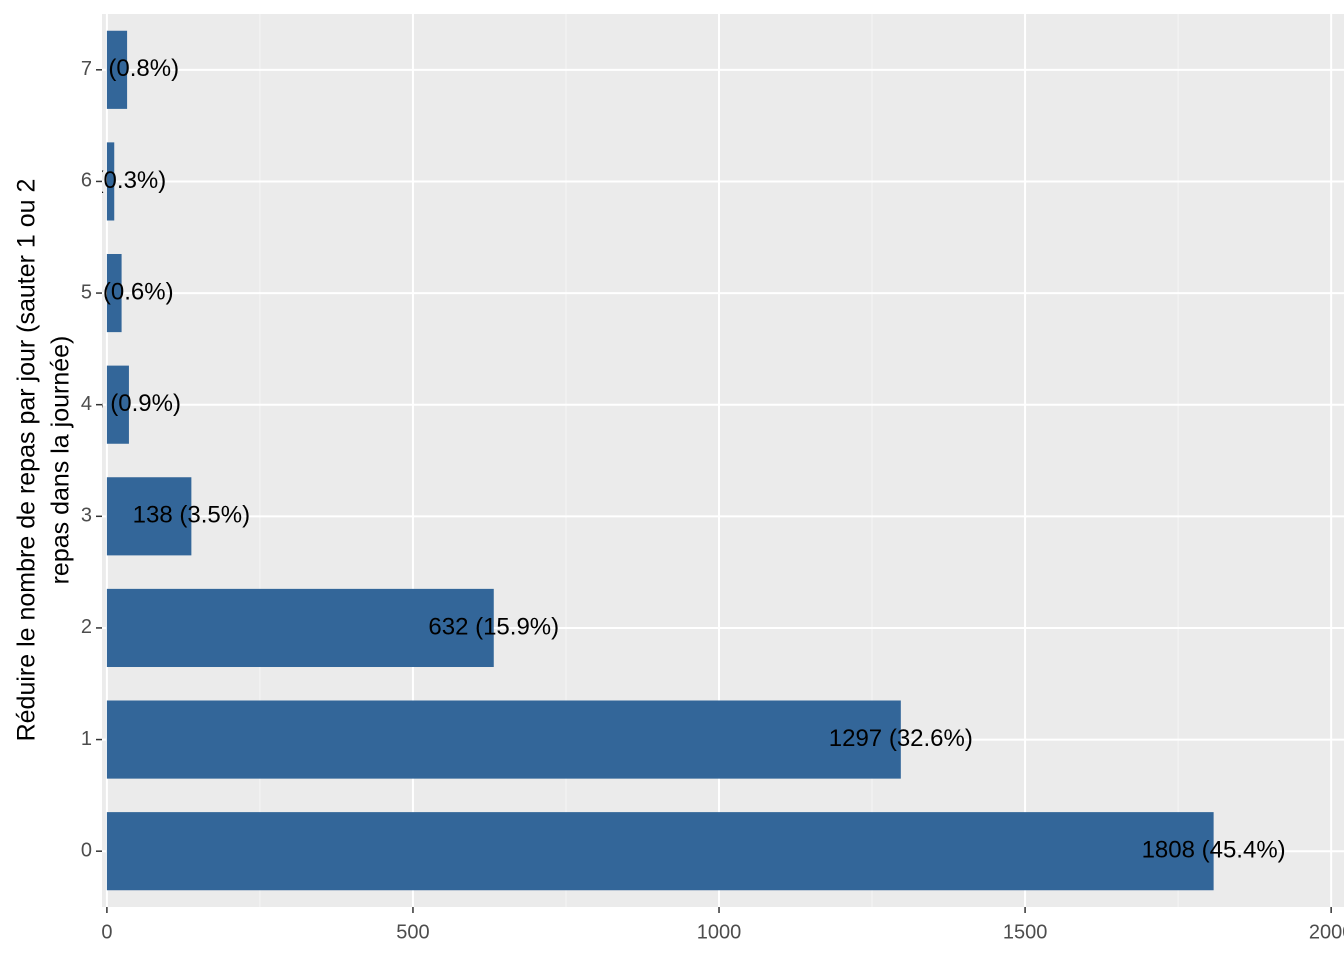 Image resolution: width=1344 pixels, height=960 pixels. What do you see at coordinates (61, 460) in the screenshot?
I see `y-axis-title: repas dans la journée)` at bounding box center [61, 460].